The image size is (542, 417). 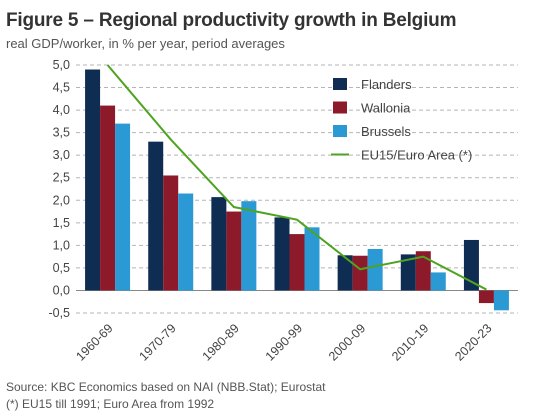 I want to click on x-tick-label: 2000-09, so click(x=347, y=342).